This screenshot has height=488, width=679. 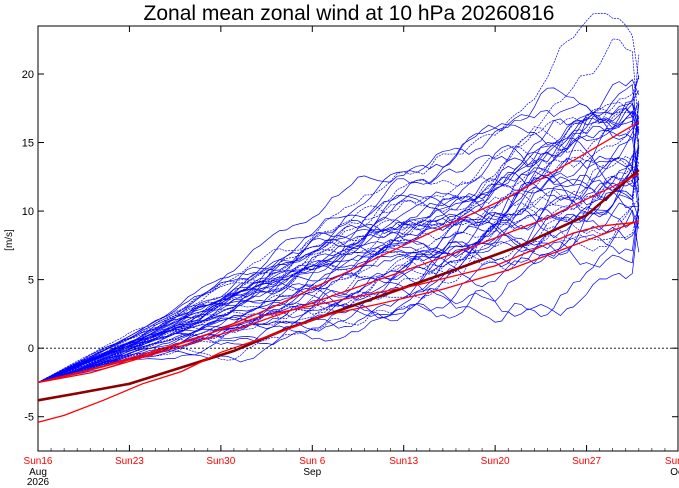 What do you see at coordinates (28, 212) in the screenshot?
I see `y-tick-label: 10` at bounding box center [28, 212].